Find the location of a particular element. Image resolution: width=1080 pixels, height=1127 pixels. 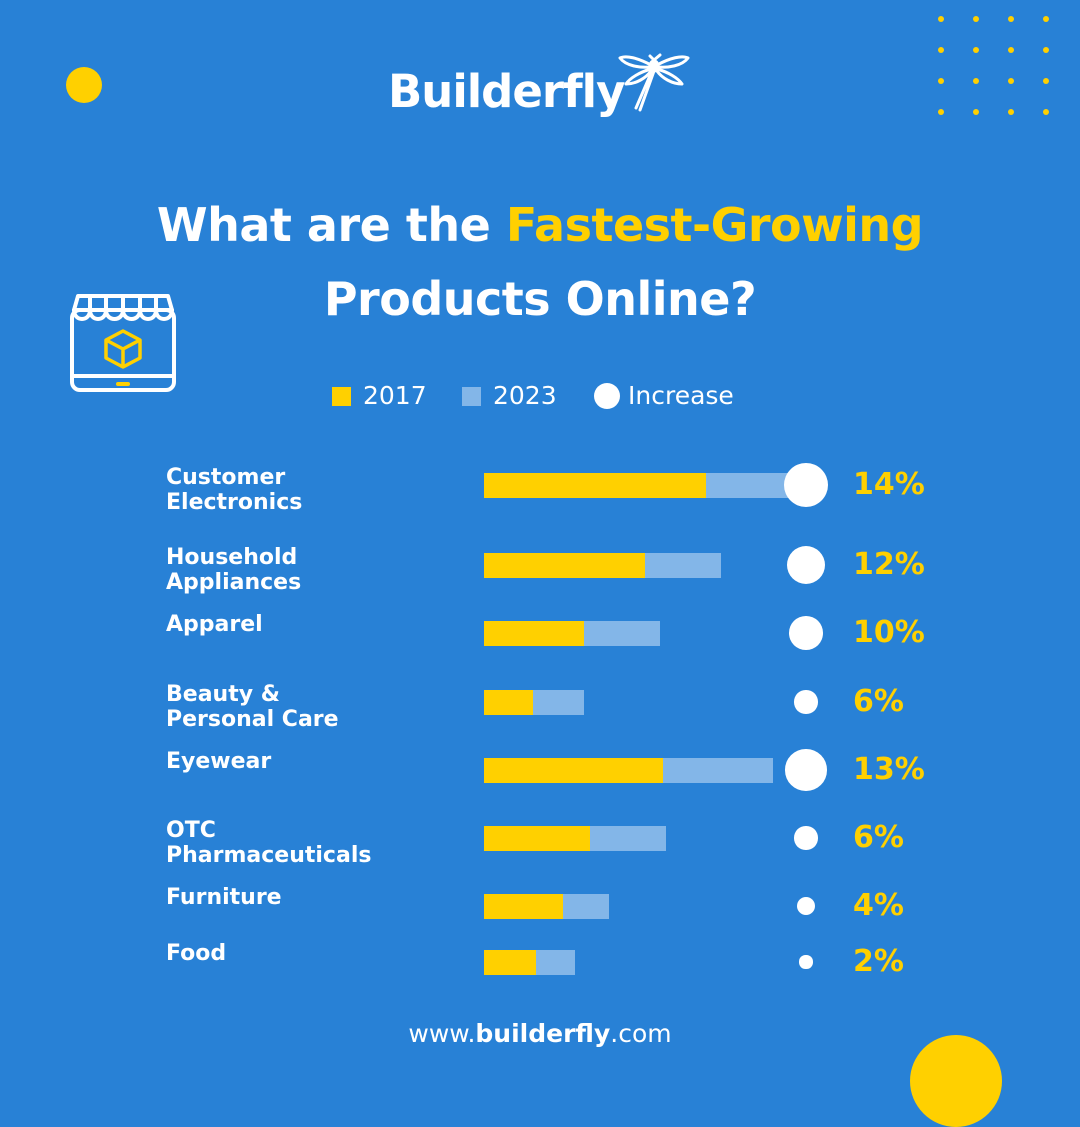

title-highlight: Fastest-Growing is located at coordinates (714, 225).